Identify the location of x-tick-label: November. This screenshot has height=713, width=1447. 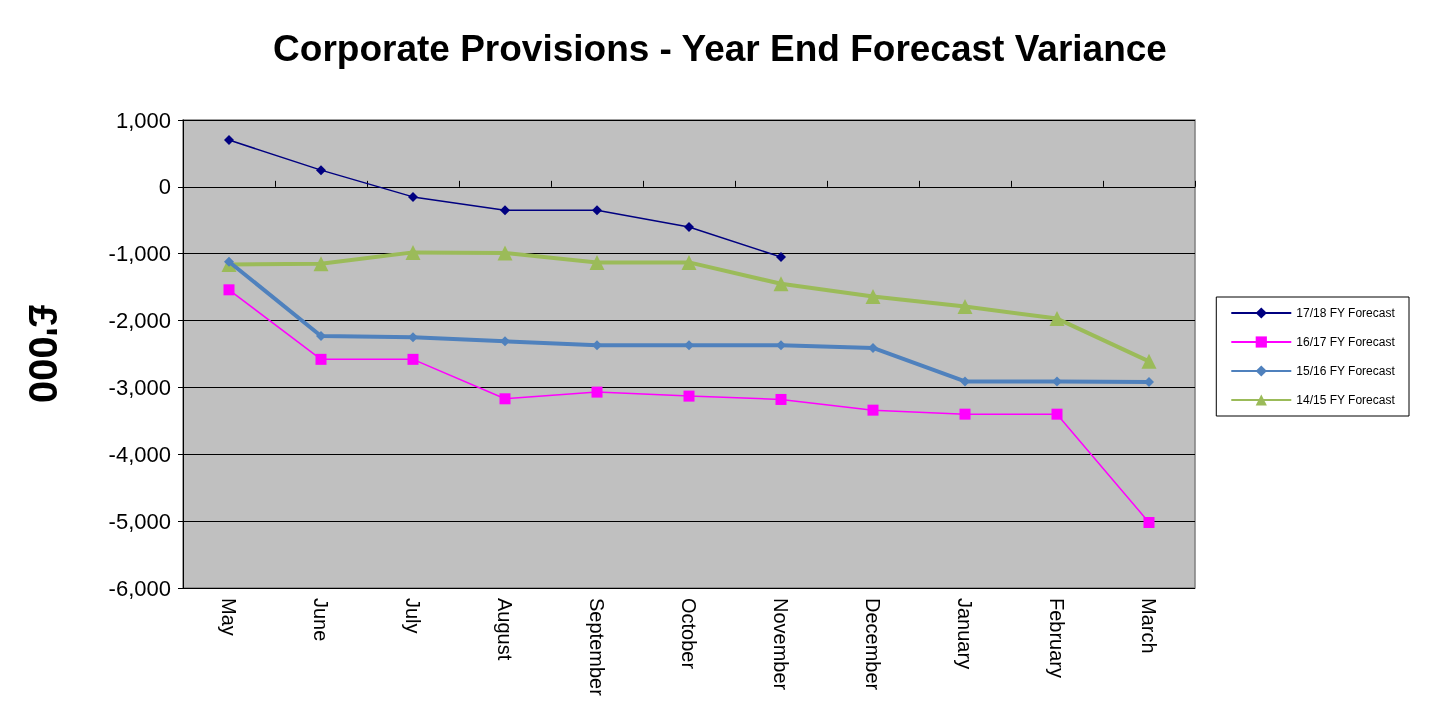
(781, 644).